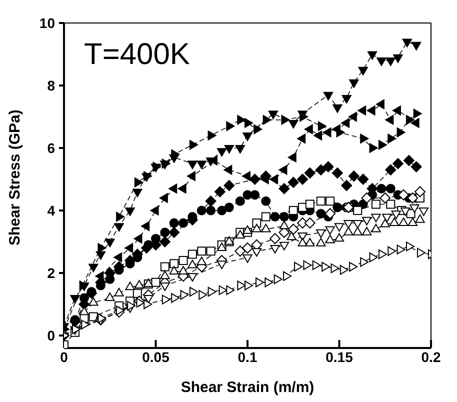 The image size is (457, 402). What do you see at coordinates (51, 210) in the screenshot?
I see `y-tick-label: 4` at bounding box center [51, 210].